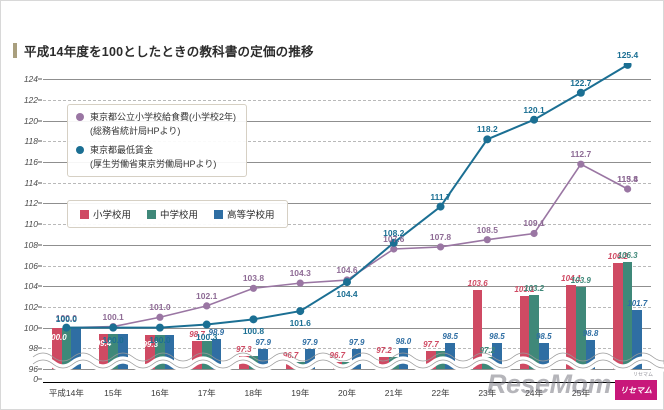  Describe the element at coordinates (581, 82) in the screenshot. I see `point-value-label: 122.7` at that location.